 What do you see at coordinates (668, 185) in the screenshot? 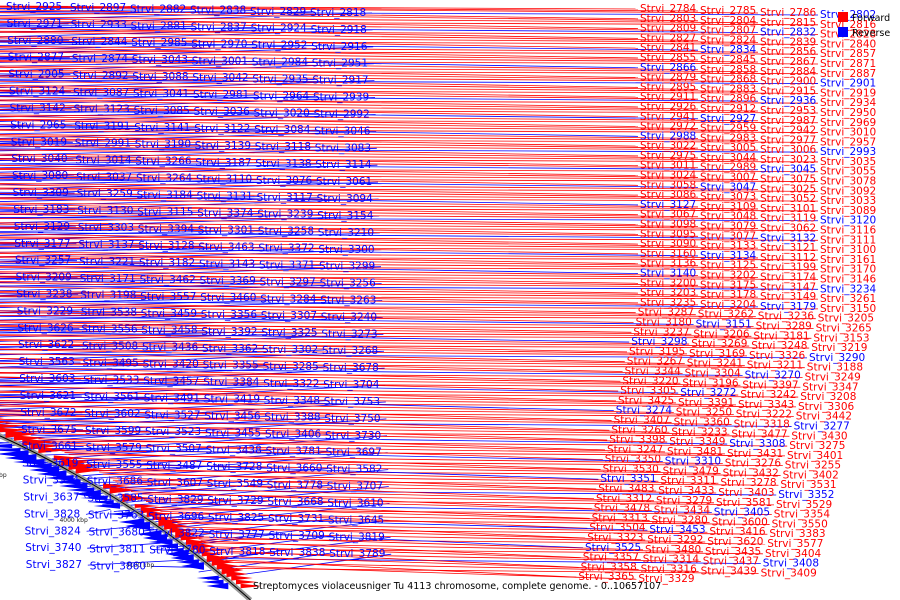
I see `forward-gene-label: Strvi_3058` at bounding box center [668, 185].